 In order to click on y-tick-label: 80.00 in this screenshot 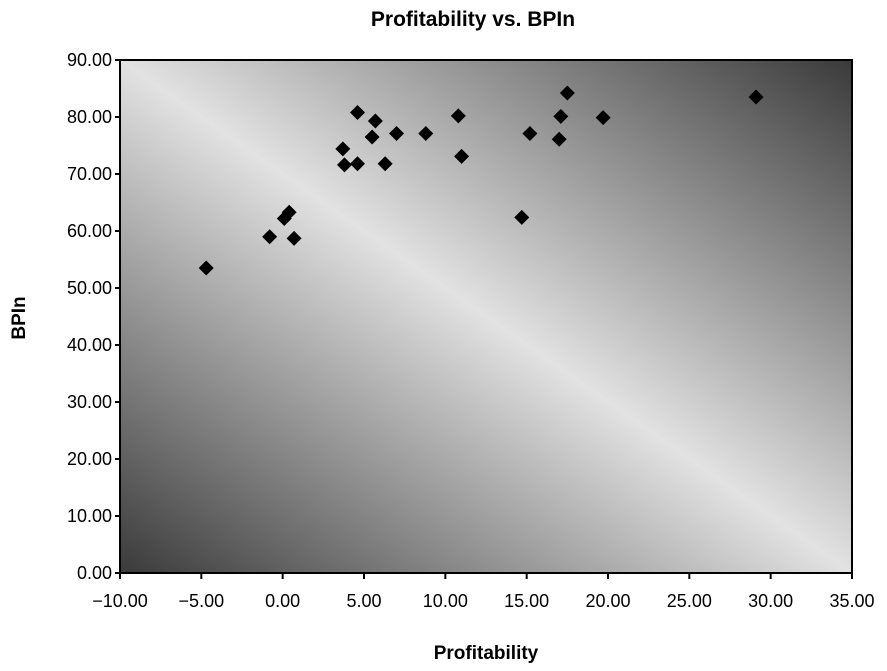, I will do `click(89, 117)`.